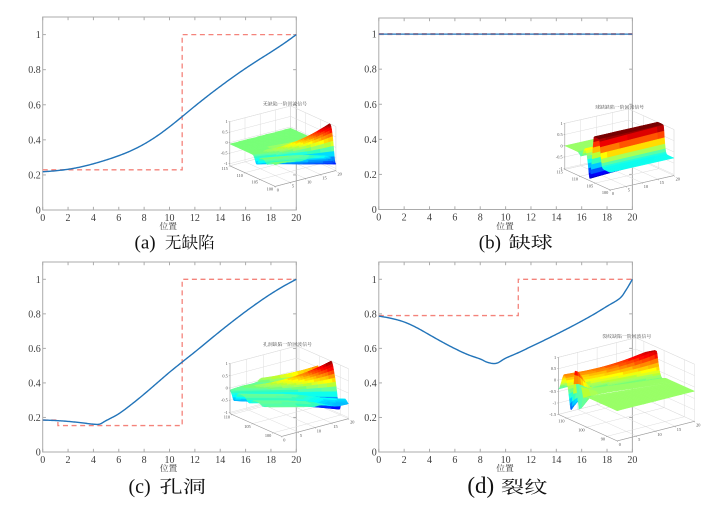 This screenshot has height=511, width=709. What do you see at coordinates (145, 242) in the screenshot?
I see `svg-text: (a)` at bounding box center [145, 242].